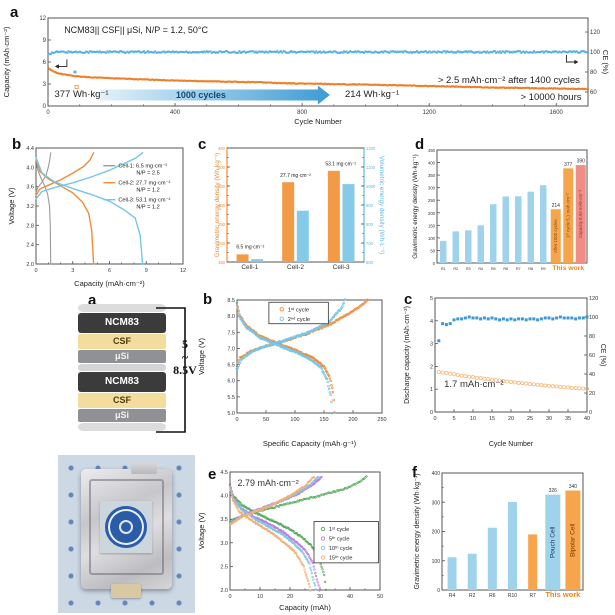 The height and width of the screenshot is (615, 615). Describe the element at coordinates (381, 420) in the screenshot. I see `svg-text: 250` at that location.